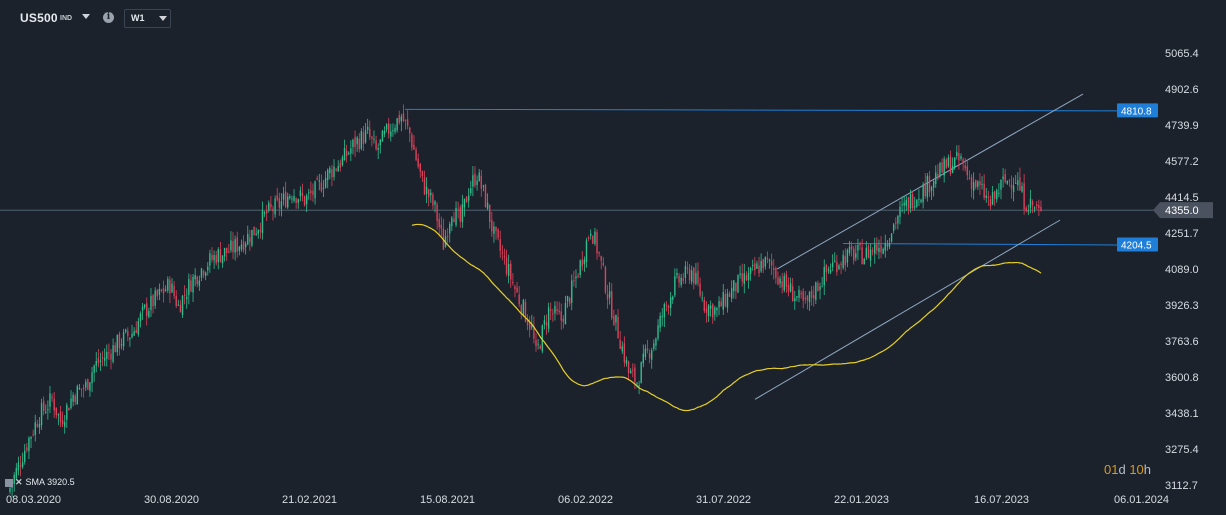  Describe the element at coordinates (980, 244) in the screenshot. I see `horizontal-level-line` at that location.